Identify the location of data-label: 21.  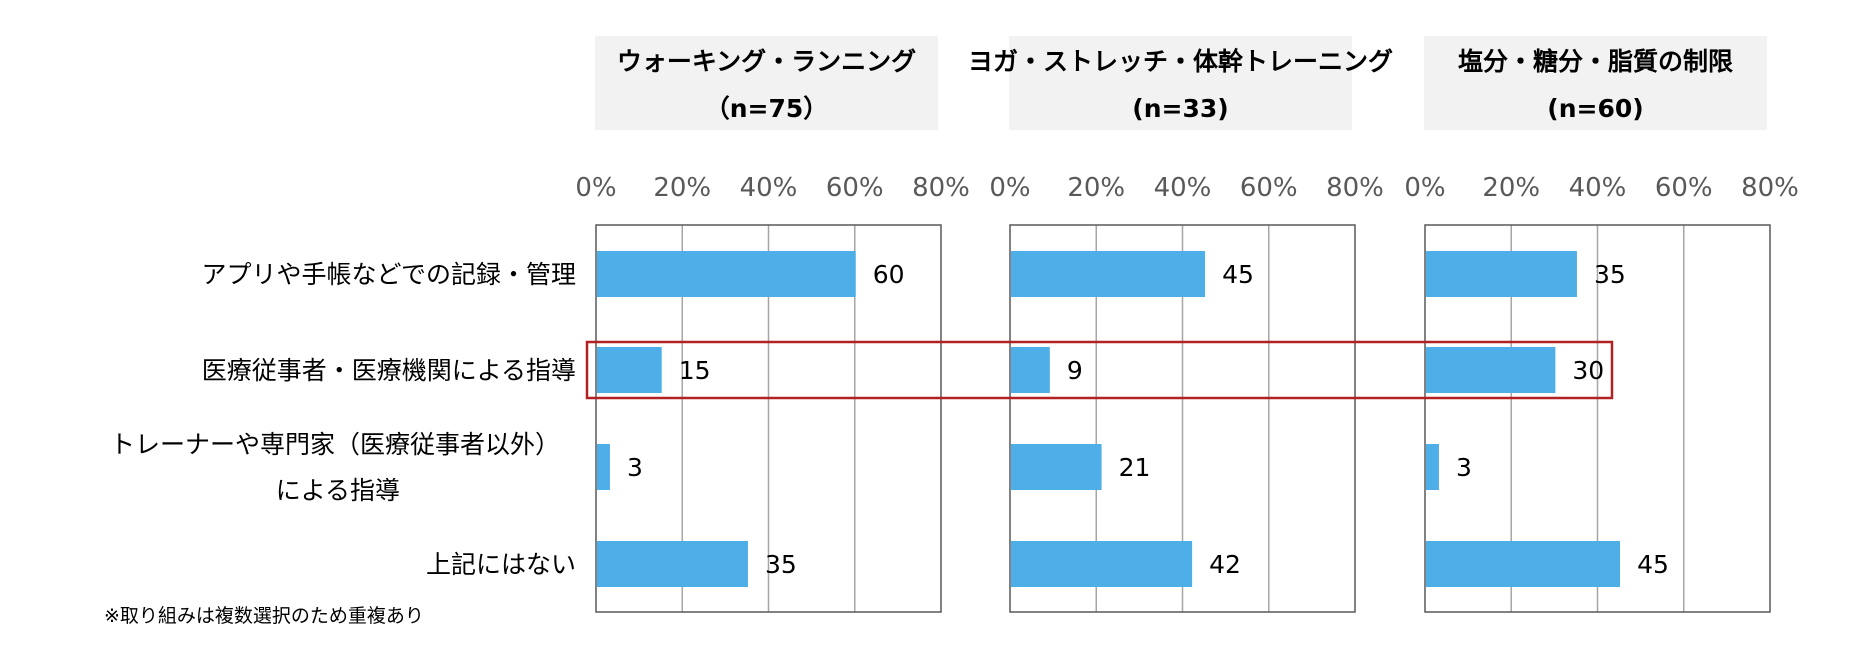
(1135, 467).